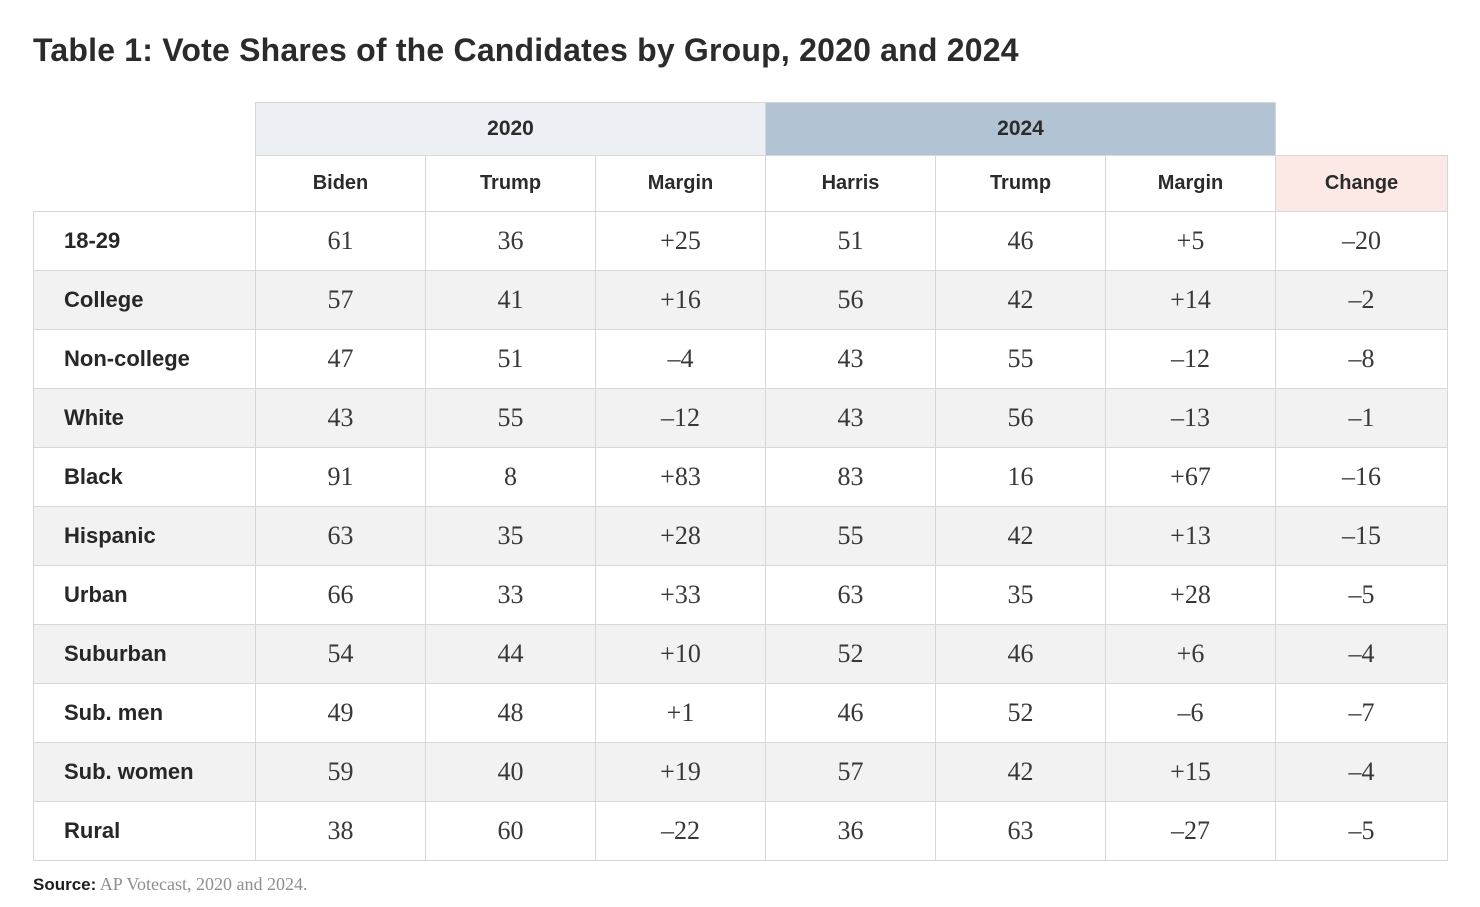  What do you see at coordinates (740, 884) in the screenshot?
I see `source-line: Source: AP Votecast, 2020 and 2024.` at bounding box center [740, 884].